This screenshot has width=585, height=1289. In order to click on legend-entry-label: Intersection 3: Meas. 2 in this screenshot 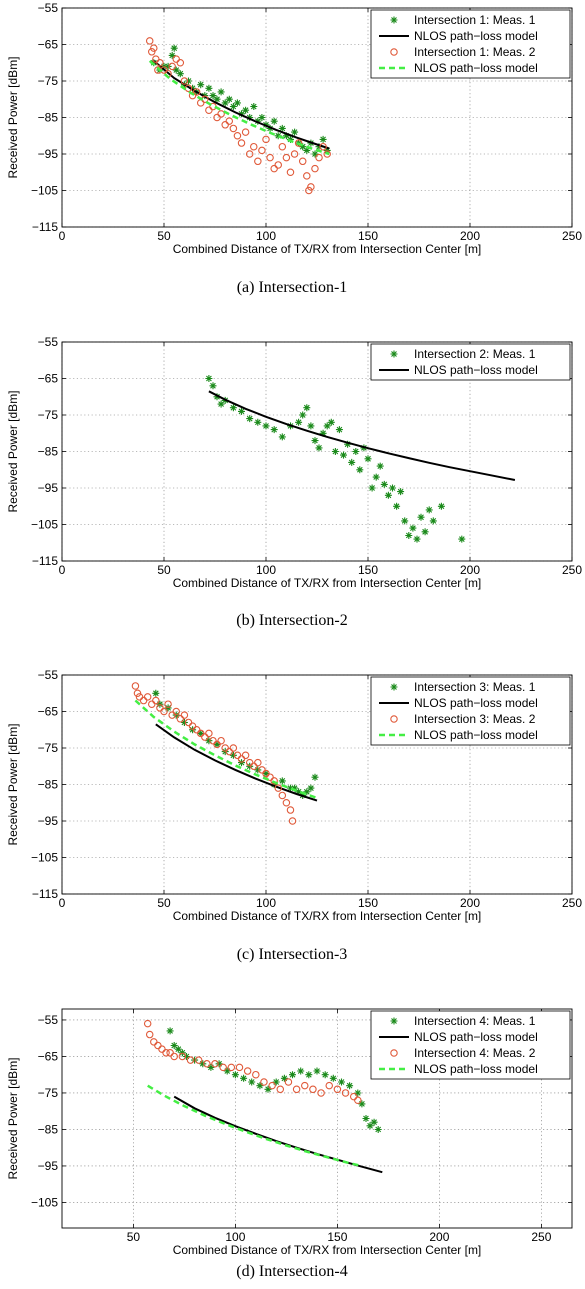, I will do `click(475, 719)`.